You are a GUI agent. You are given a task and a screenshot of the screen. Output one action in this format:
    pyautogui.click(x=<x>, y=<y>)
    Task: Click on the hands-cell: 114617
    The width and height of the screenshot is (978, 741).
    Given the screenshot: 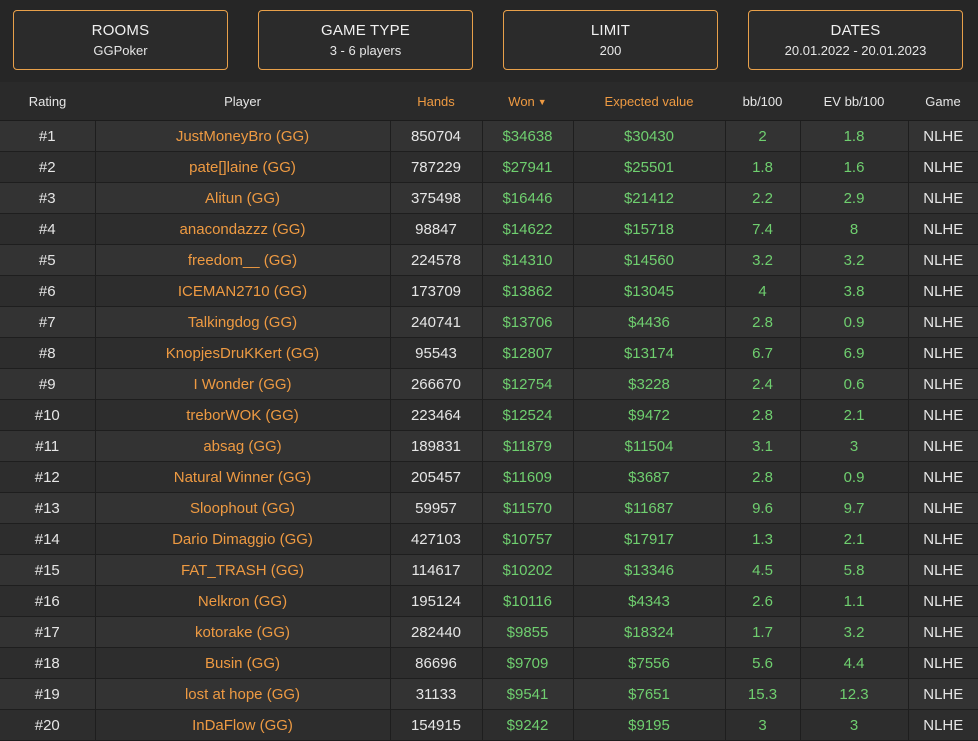 What is the action you would take?
    pyautogui.click(x=436, y=570)
    